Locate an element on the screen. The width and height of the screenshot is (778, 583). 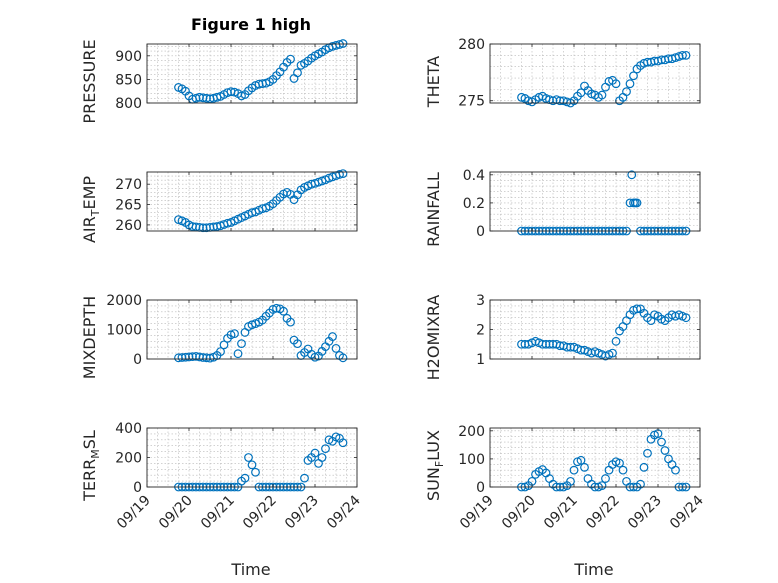
y-tick-label: 100 is located at coordinates (471, 460).